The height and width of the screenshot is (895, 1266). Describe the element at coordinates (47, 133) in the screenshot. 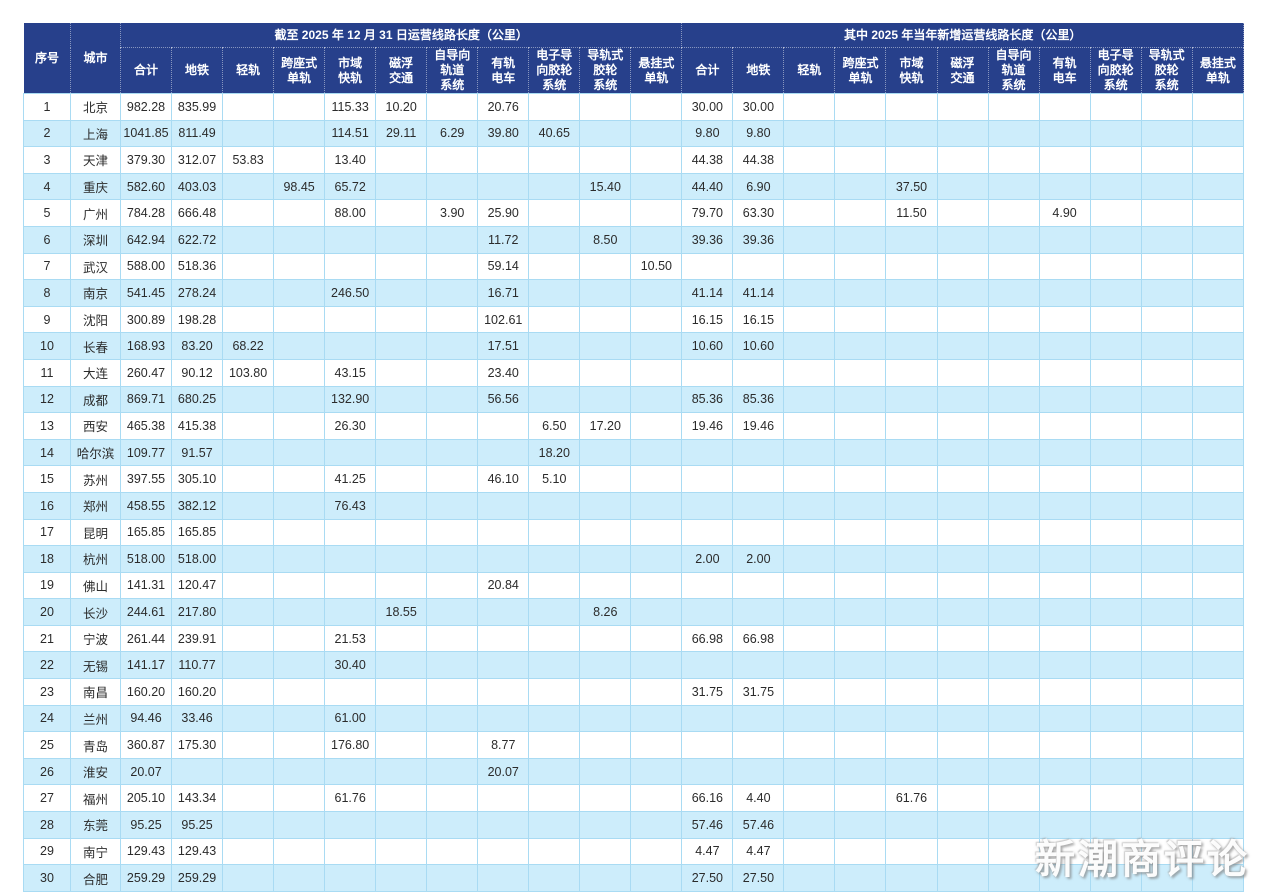

I see `row-index: 2` at that location.